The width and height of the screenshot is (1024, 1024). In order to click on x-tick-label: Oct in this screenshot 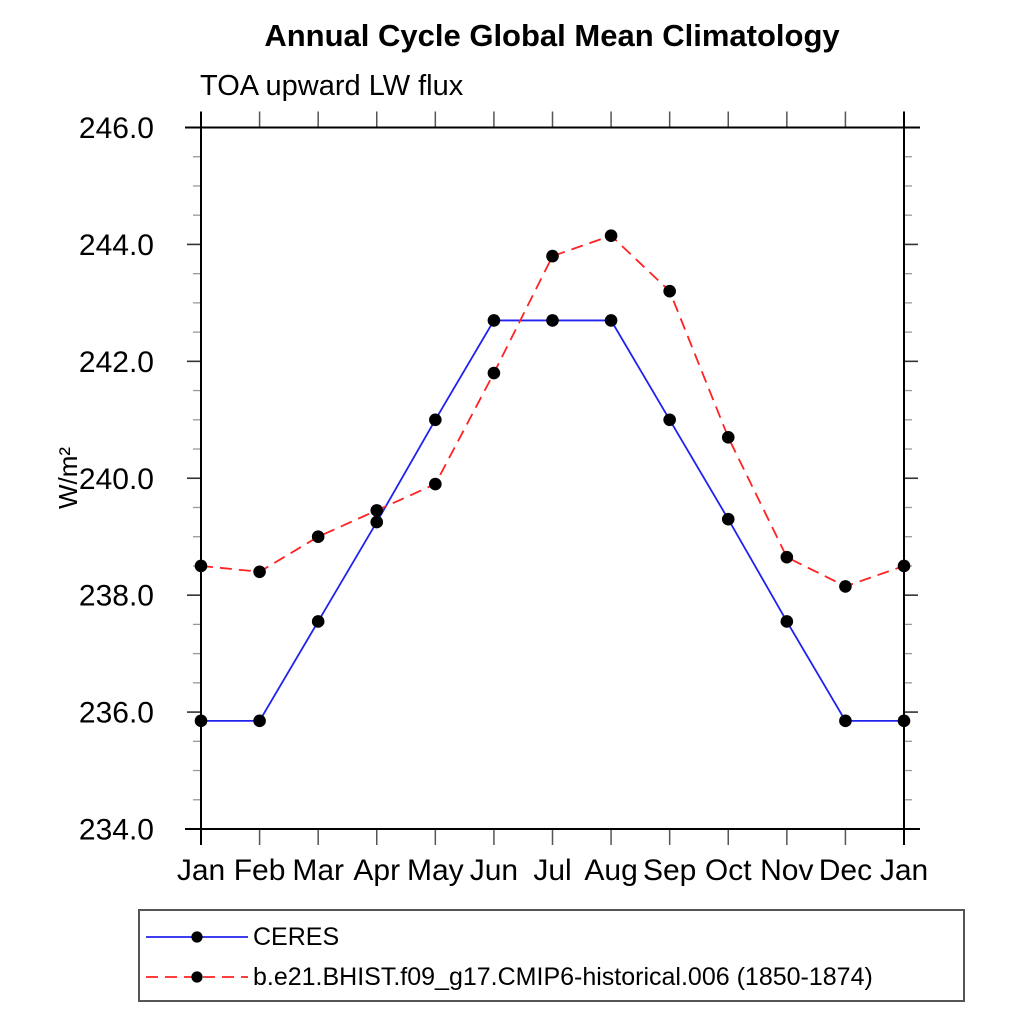, I will do `click(728, 870)`.